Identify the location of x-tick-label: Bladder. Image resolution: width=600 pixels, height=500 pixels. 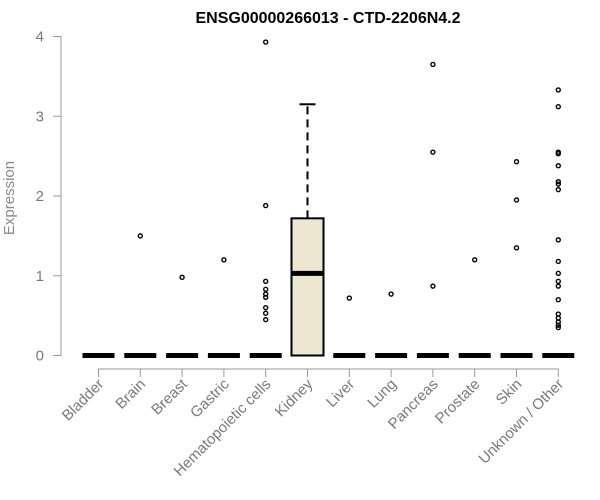
(83, 400).